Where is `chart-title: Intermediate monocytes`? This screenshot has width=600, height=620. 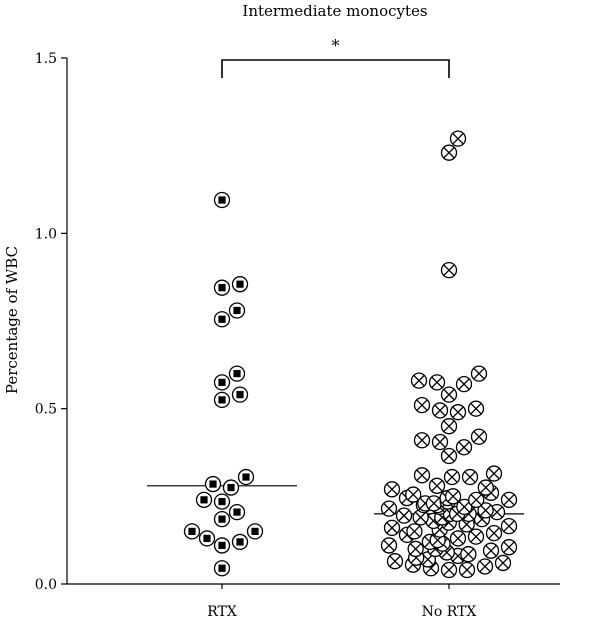 chart-title: Intermediate monocytes is located at coordinates (334, 11).